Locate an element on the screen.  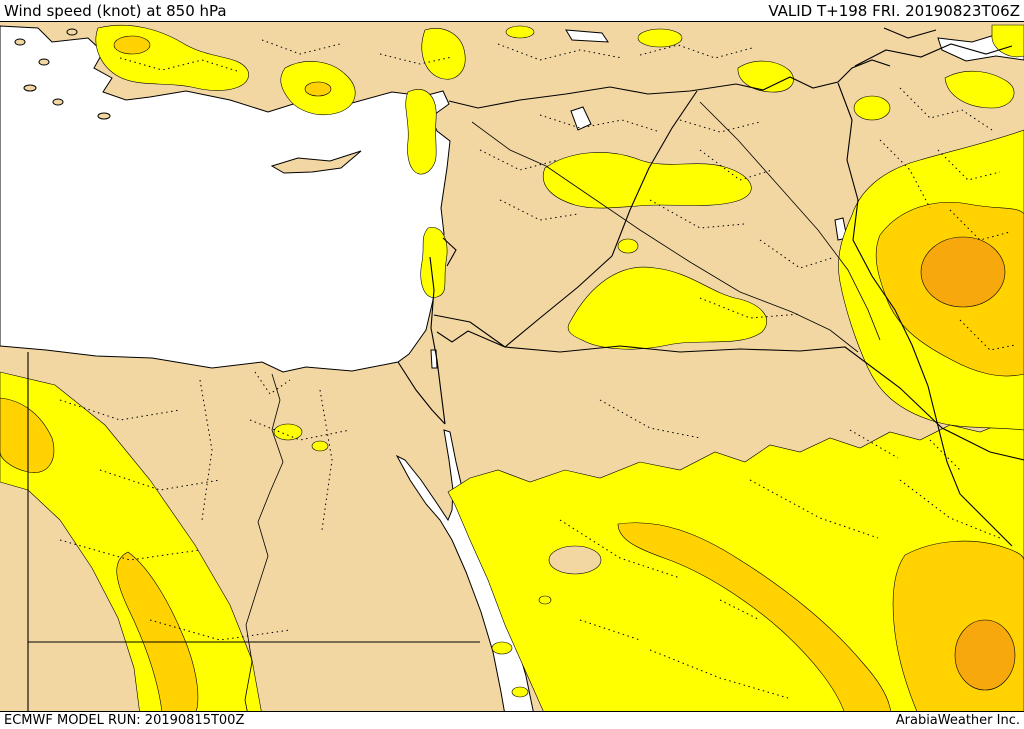
wind-max-iran is located at coordinates (963, 272).